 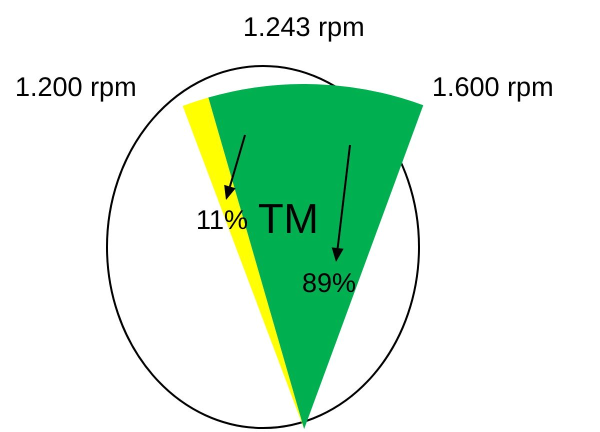 What do you see at coordinates (493, 87) in the screenshot?
I see `text: 1.600 rpm` at bounding box center [493, 87].